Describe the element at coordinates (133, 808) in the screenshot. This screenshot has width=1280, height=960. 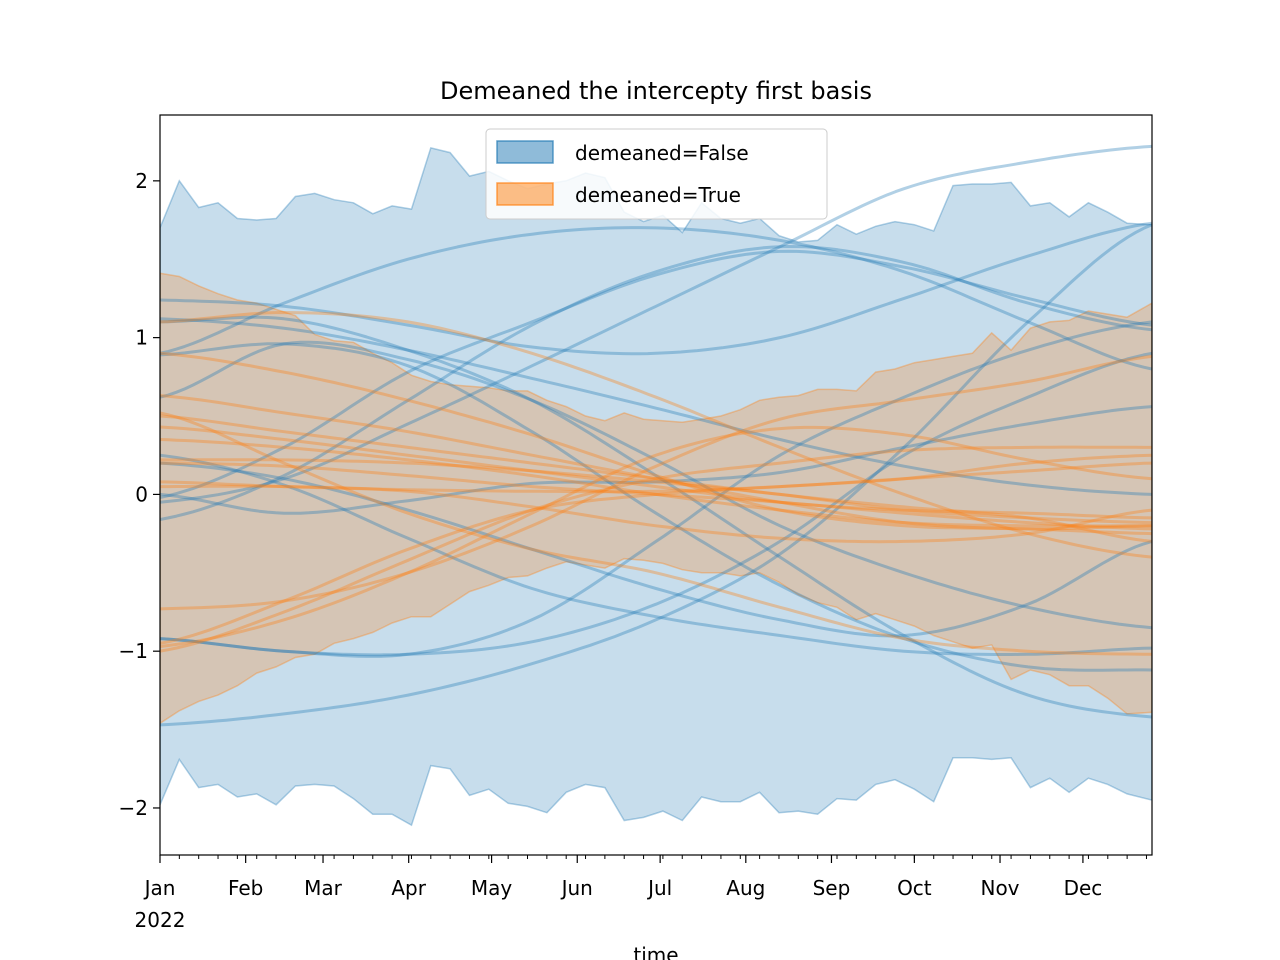
I see `y-tick-label: −2` at that location.